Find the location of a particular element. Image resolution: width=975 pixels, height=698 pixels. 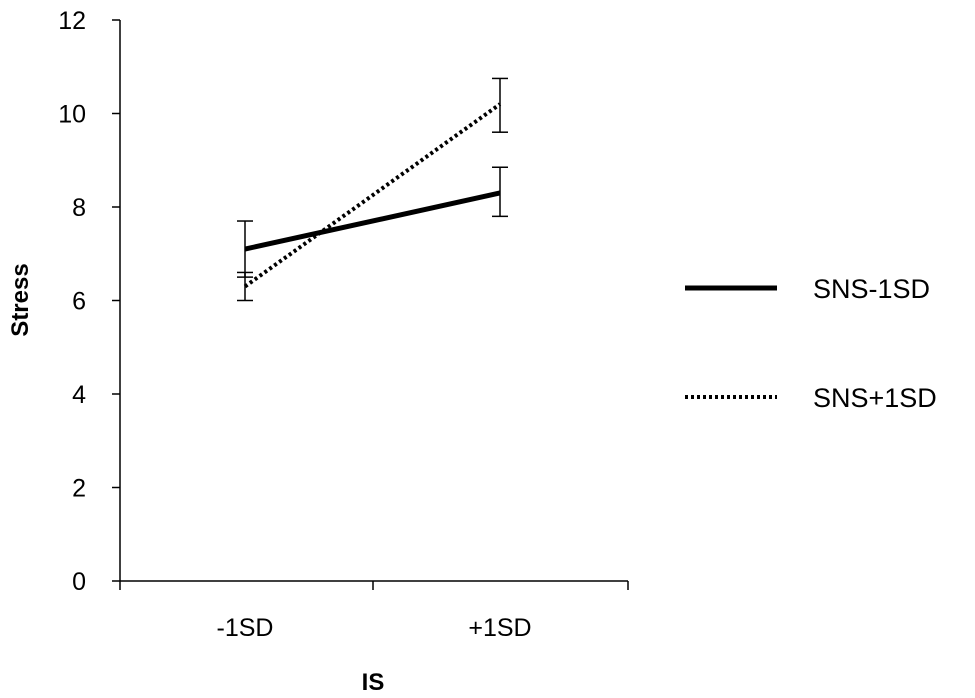

series-SNS+1SD is located at coordinates (372, 189).